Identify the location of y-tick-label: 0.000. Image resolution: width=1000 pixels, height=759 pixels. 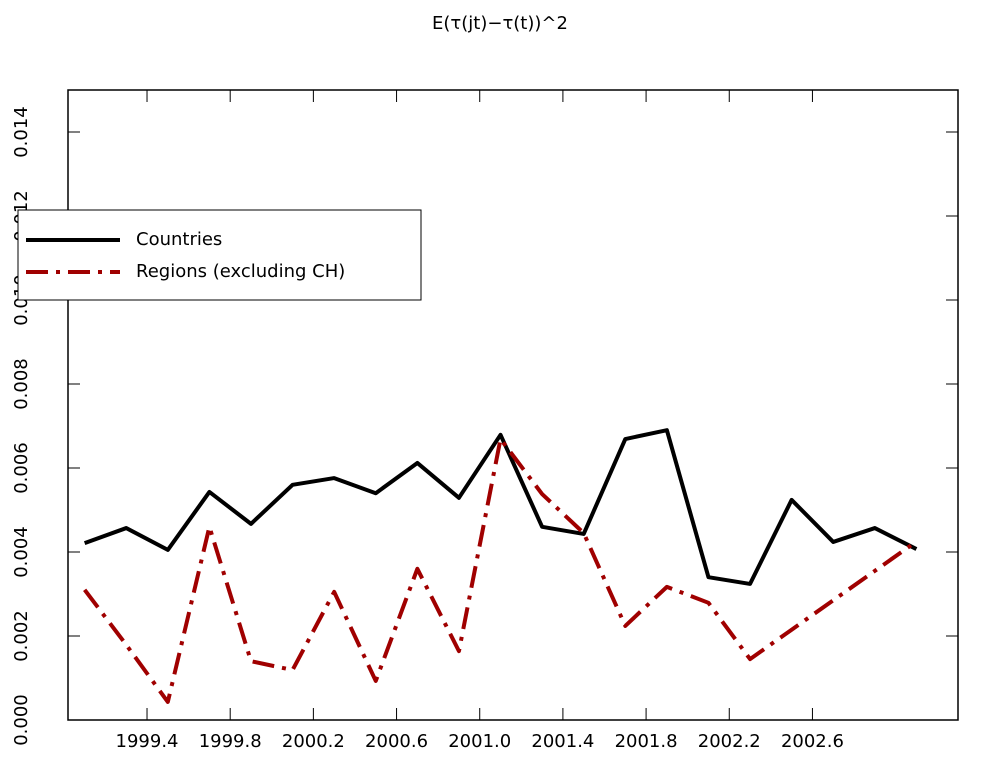
(21, 720).